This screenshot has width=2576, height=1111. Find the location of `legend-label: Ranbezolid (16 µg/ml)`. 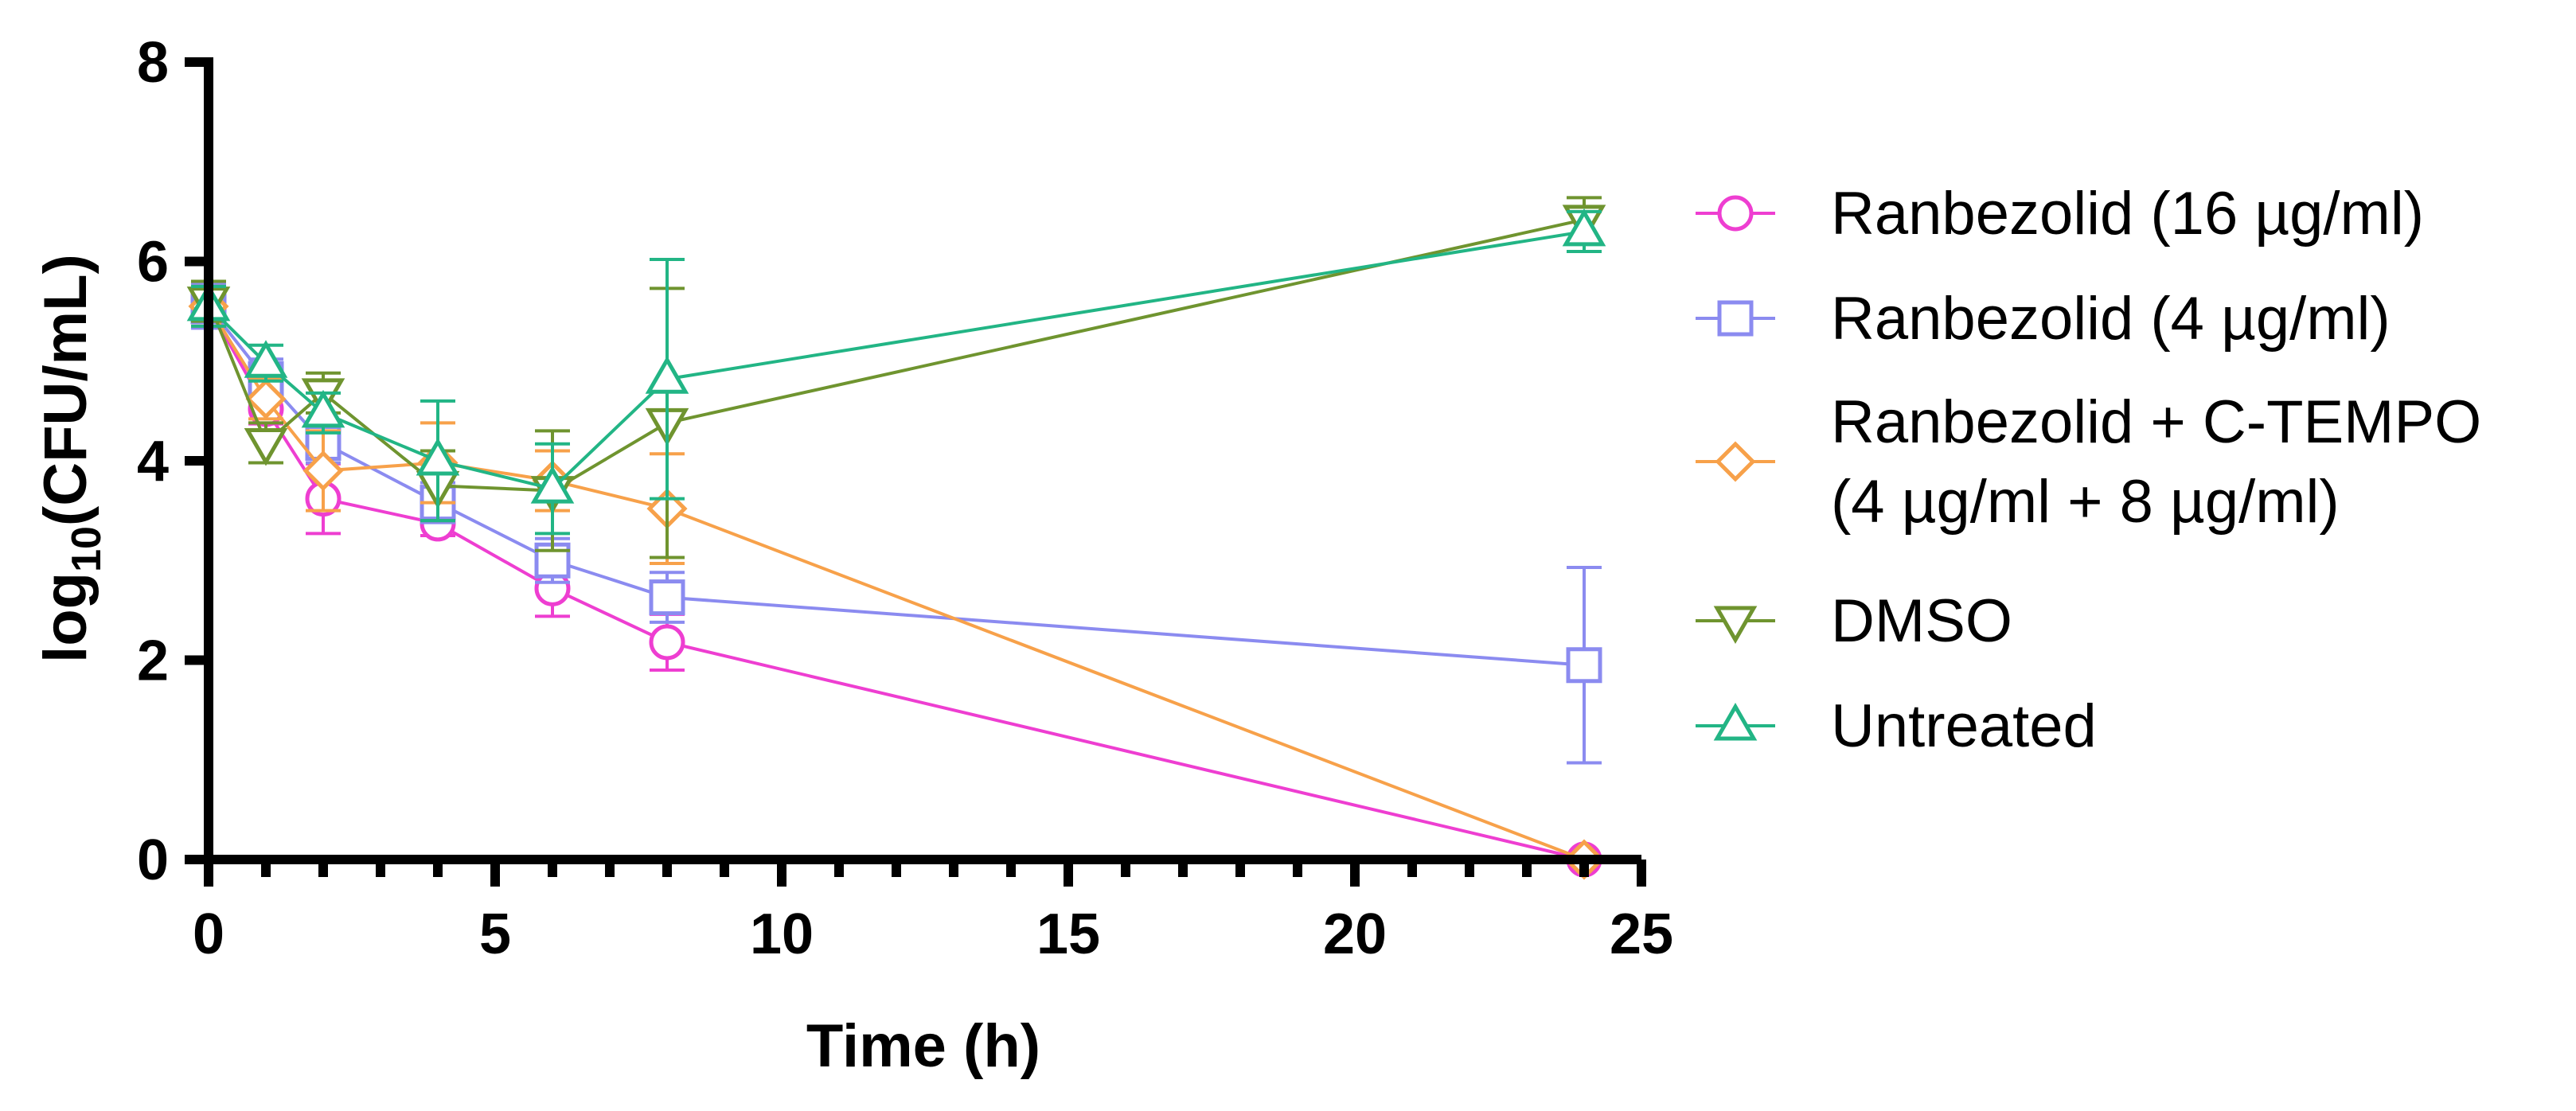

legend-label: Ranbezolid (16 µg/ml) is located at coordinates (2127, 214).